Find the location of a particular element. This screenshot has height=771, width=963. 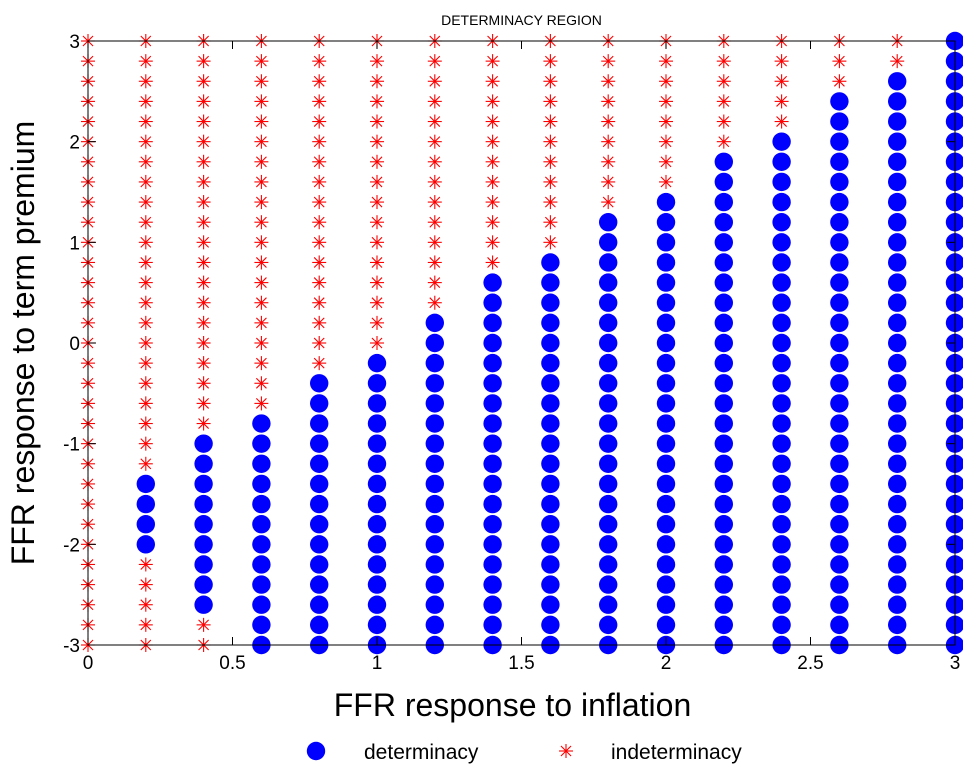

x-tick-label: 0 is located at coordinates (88, 663).